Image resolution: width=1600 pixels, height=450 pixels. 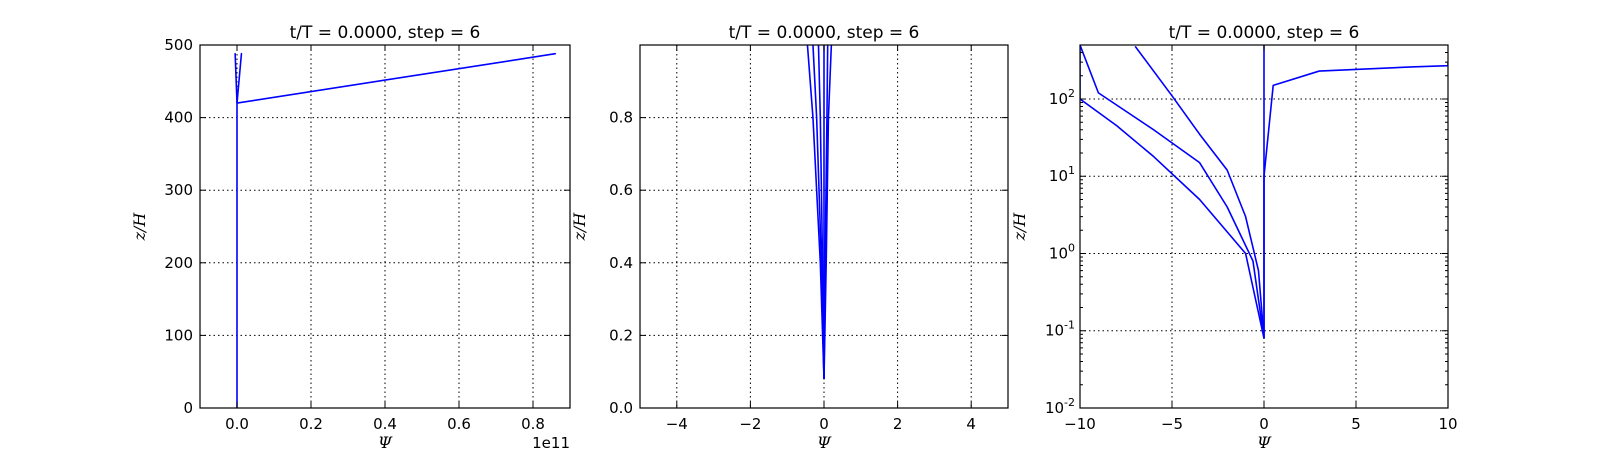 What do you see at coordinates (1080, 424) in the screenshot?
I see `x-tick-label: −10` at bounding box center [1080, 424].